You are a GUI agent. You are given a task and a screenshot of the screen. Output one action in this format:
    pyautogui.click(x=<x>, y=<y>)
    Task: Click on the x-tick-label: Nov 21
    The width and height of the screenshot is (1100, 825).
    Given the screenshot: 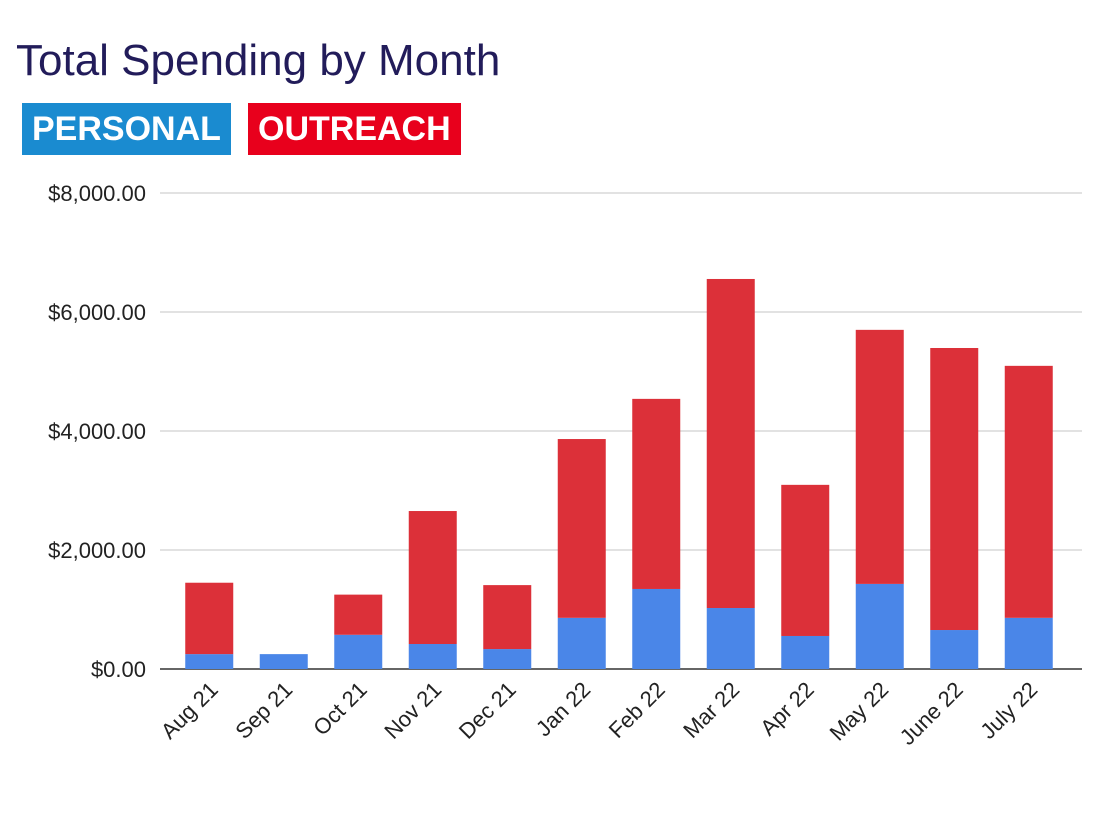 What is the action you would take?
    pyautogui.click(x=412, y=710)
    